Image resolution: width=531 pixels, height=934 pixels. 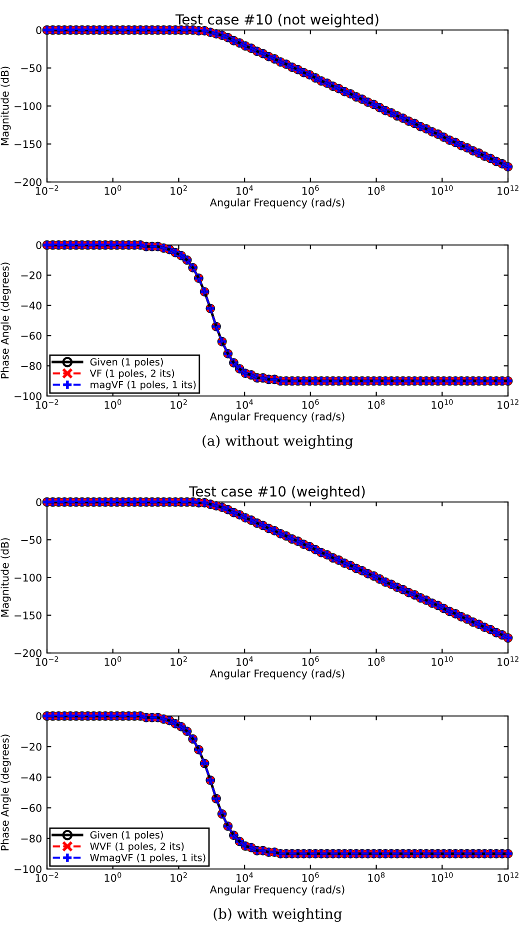 What do you see at coordinates (277, 493) in the screenshot?
I see `chart-title: Test case #10 (weighted)` at bounding box center [277, 493].